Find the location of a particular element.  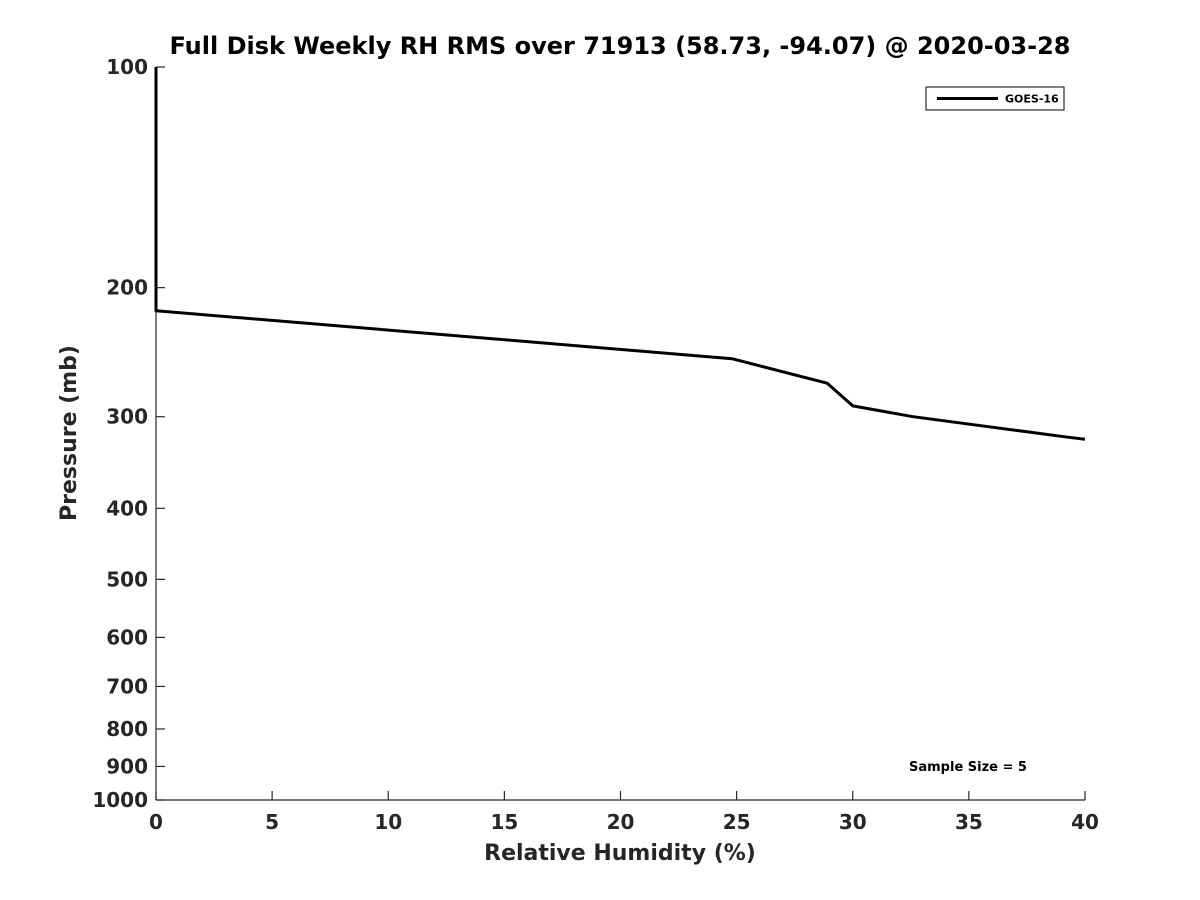

x-tick-label: 0 is located at coordinates (156, 822).